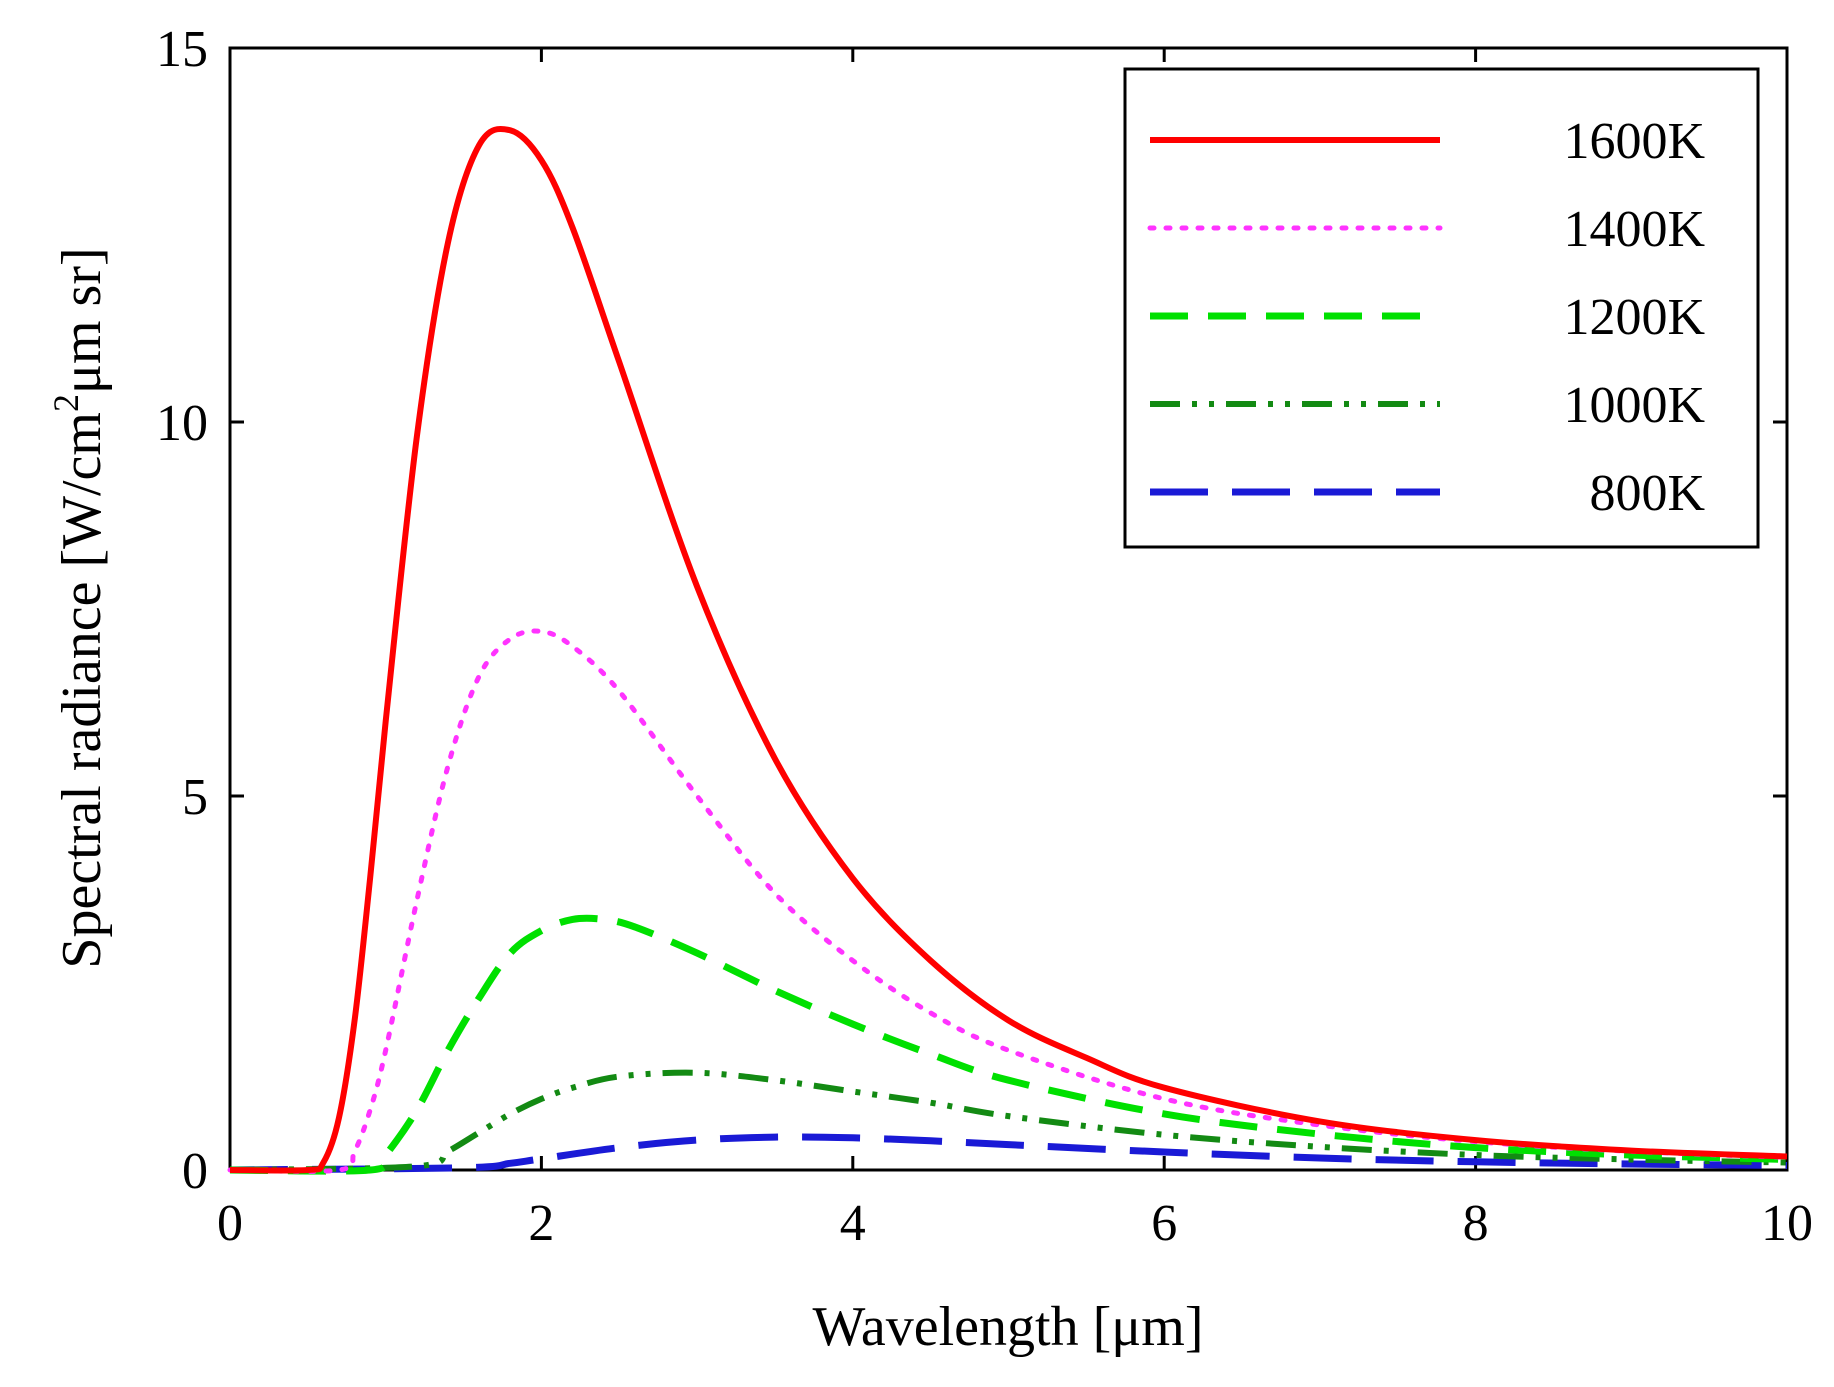 Image resolution: width=1834 pixels, height=1387 pixels. What do you see at coordinates (230, 1223) in the screenshot?
I see `x-tick-label: 0` at bounding box center [230, 1223].